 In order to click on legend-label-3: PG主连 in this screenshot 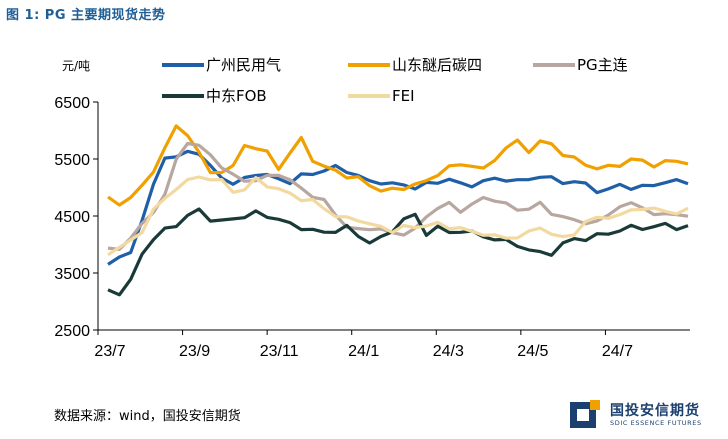, I will do `click(602, 65)`.